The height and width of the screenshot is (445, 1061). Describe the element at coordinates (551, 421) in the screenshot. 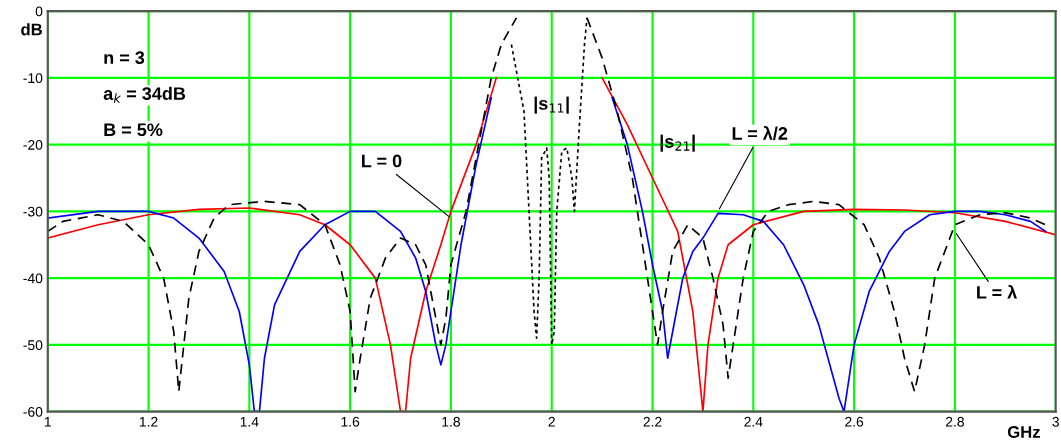

I see `x-tick-label: 2` at that location.